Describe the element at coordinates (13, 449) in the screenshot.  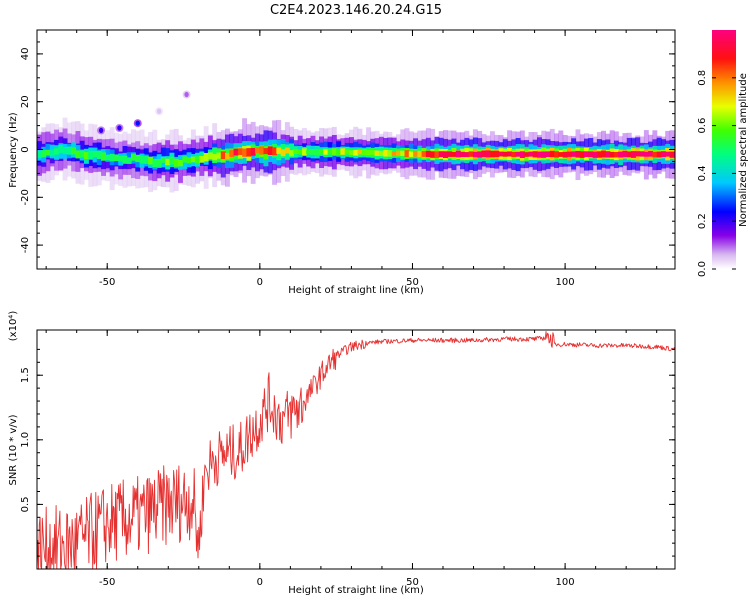
I see `snr-y-axis-label: SNR (10 * v/v)` at that location.